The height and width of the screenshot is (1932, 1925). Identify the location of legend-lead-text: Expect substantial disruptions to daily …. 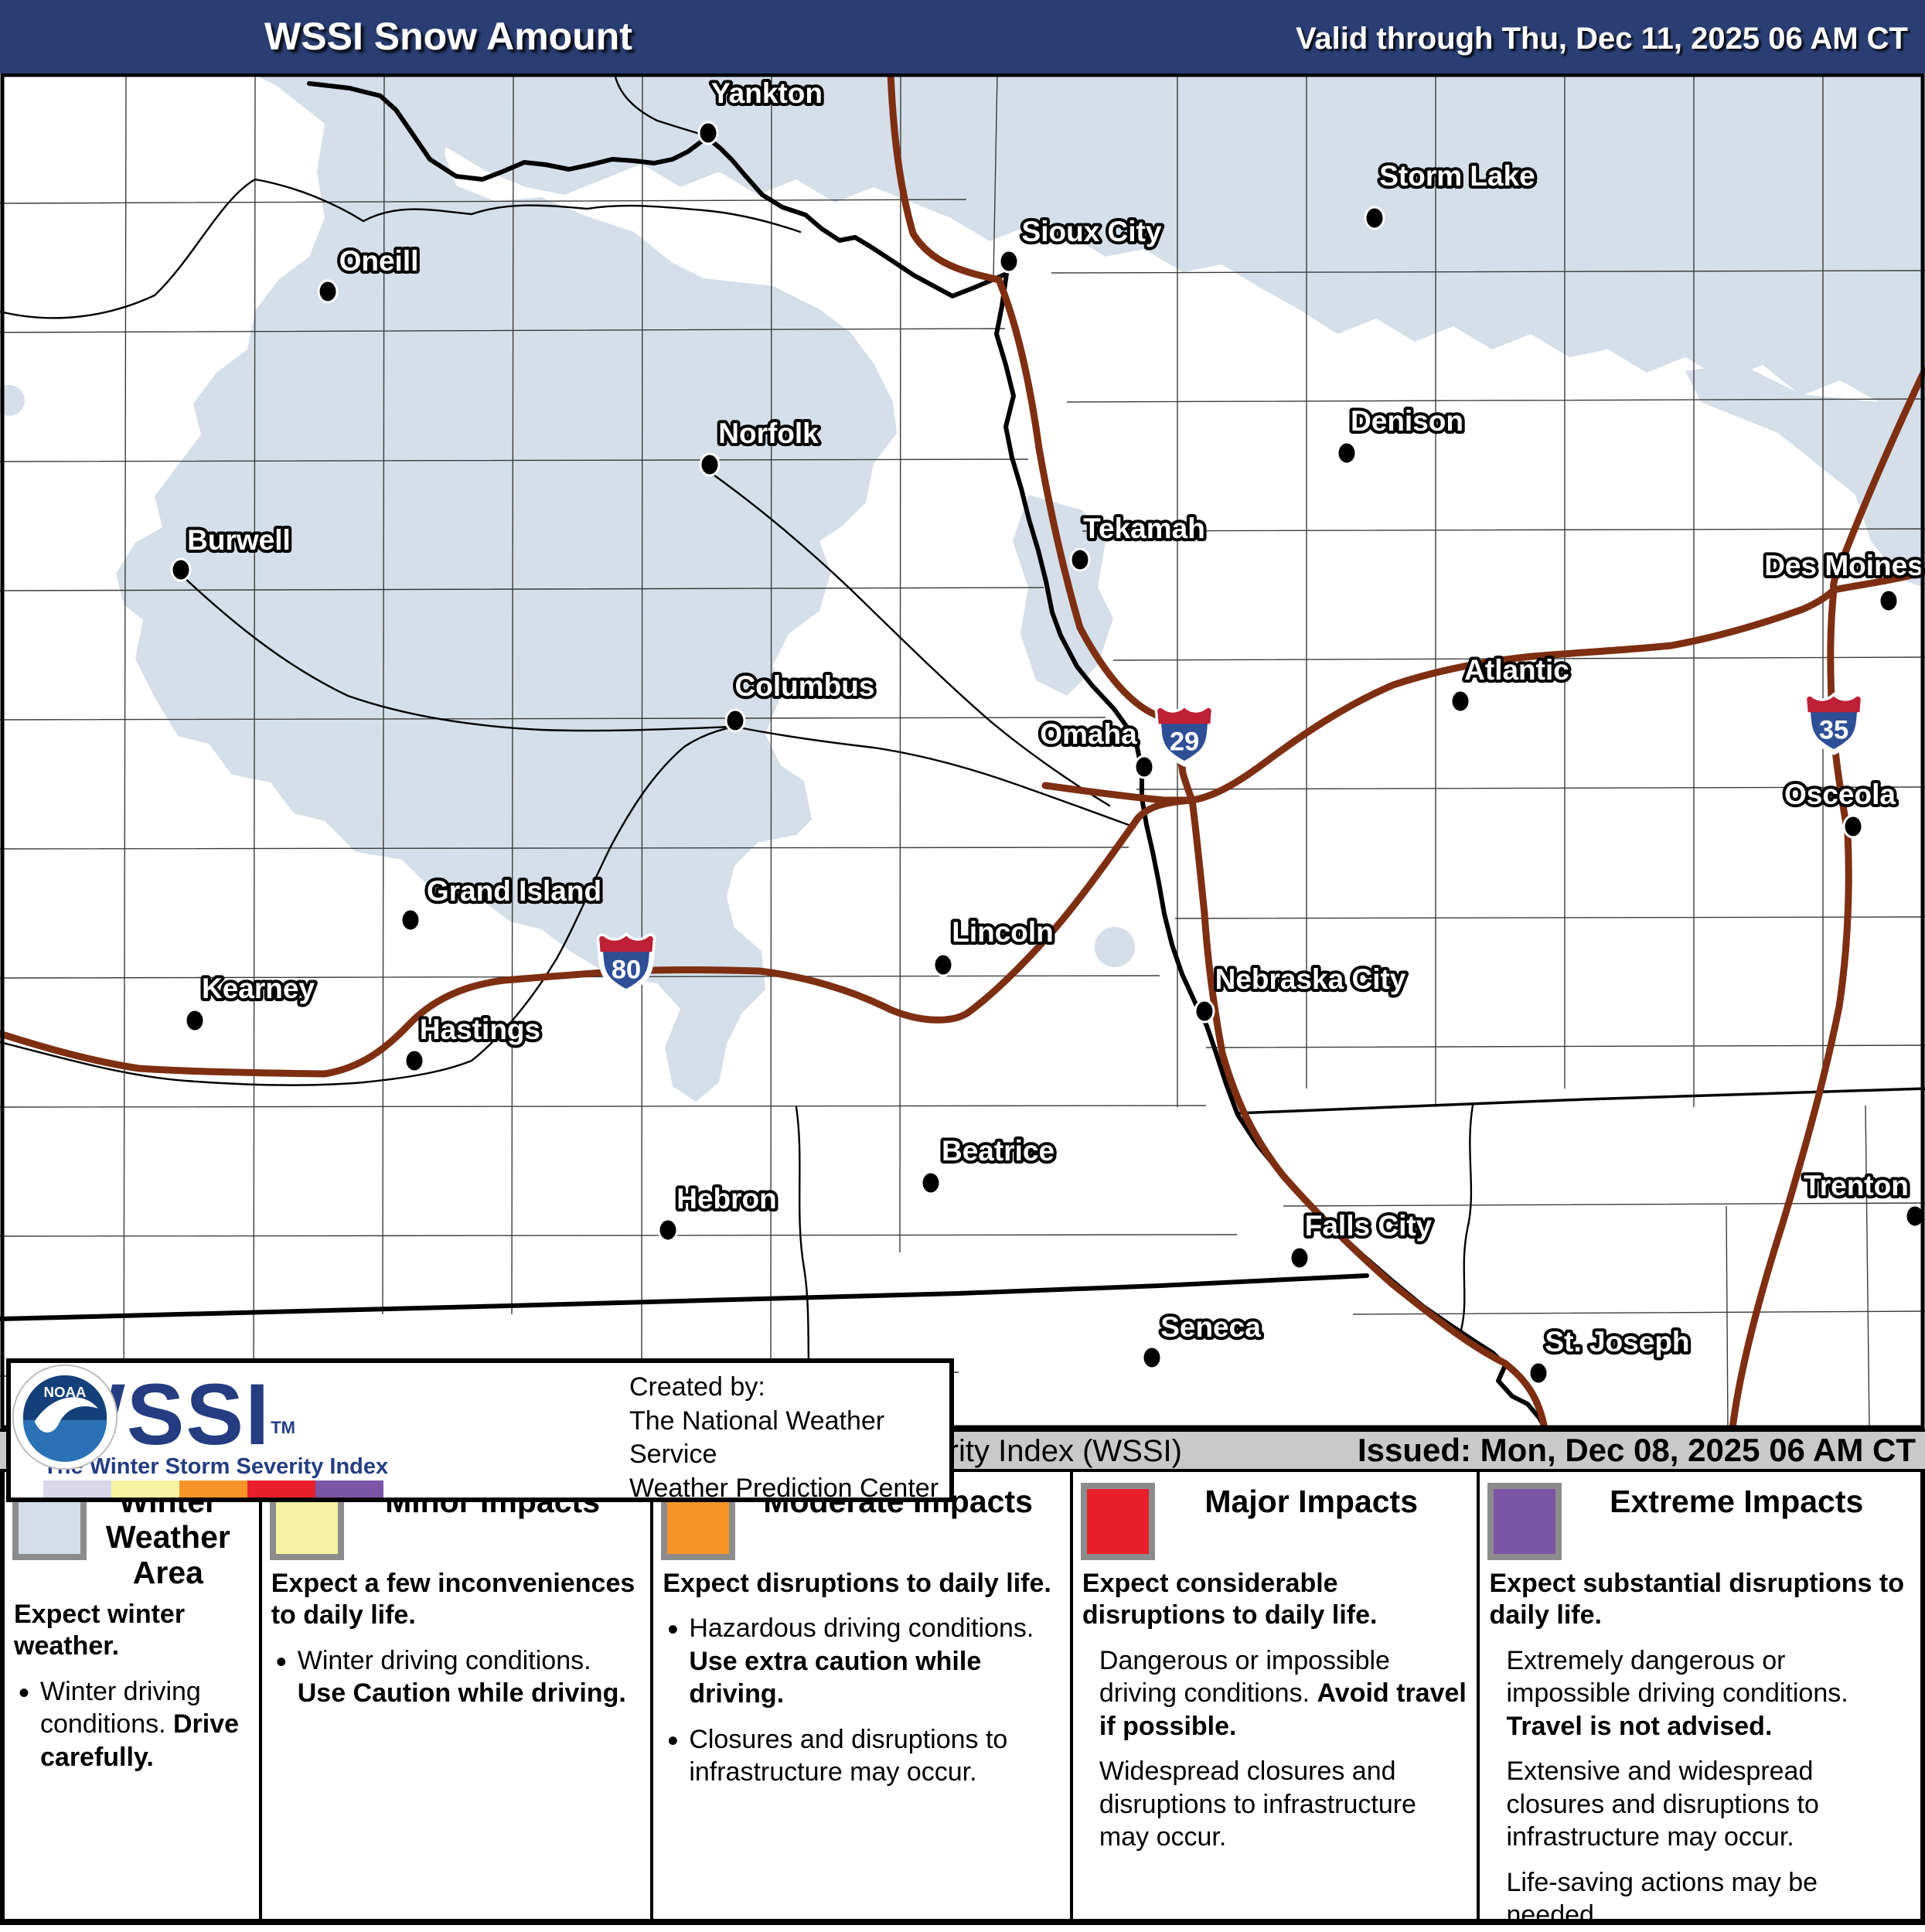
(1696, 1599).